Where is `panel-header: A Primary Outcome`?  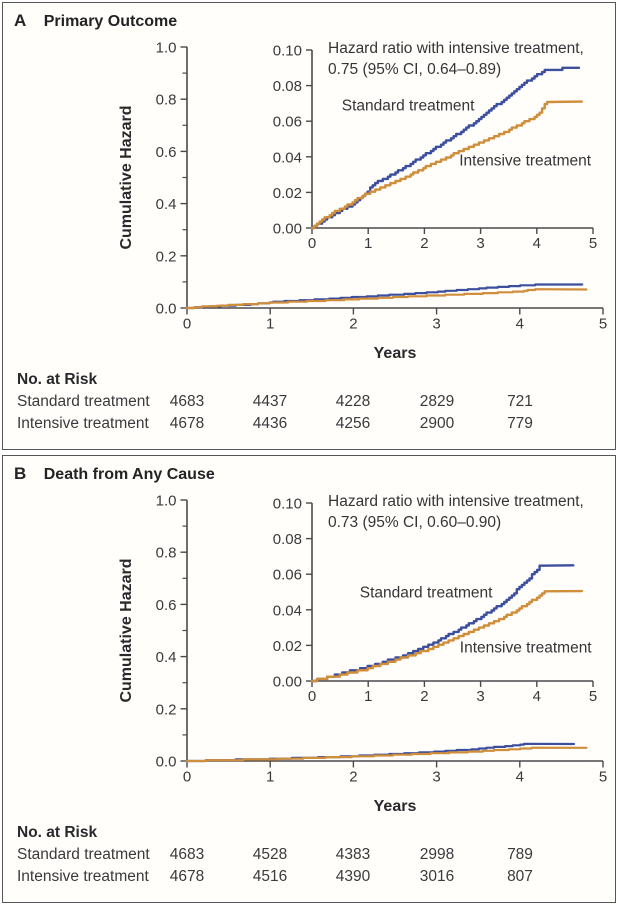
panel-header: A Primary Outcome is located at coordinates (95, 21).